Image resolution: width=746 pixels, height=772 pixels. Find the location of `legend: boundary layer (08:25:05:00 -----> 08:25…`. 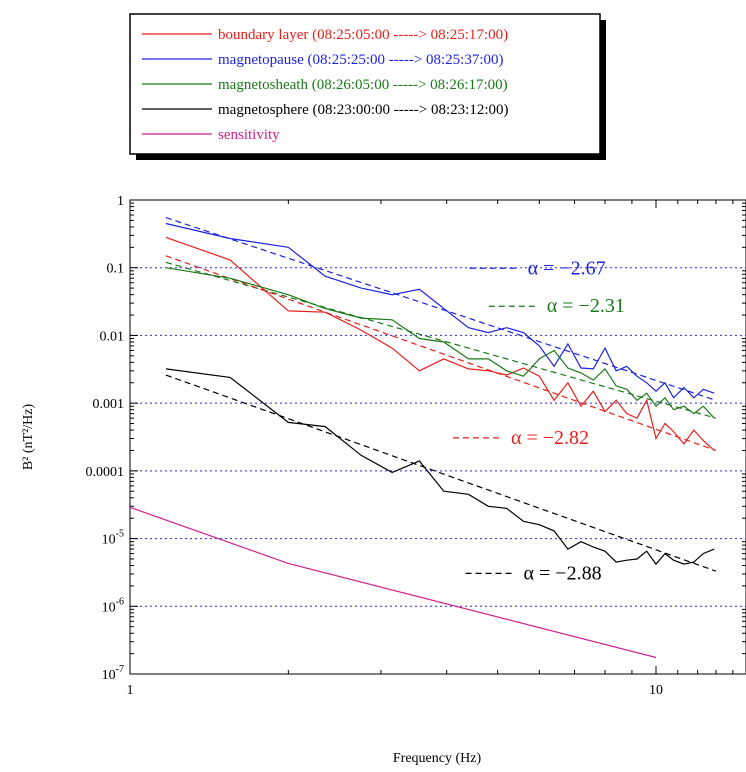

legend: boundary layer (08:25:05:00 -----> 08:25… is located at coordinates (325, 85).